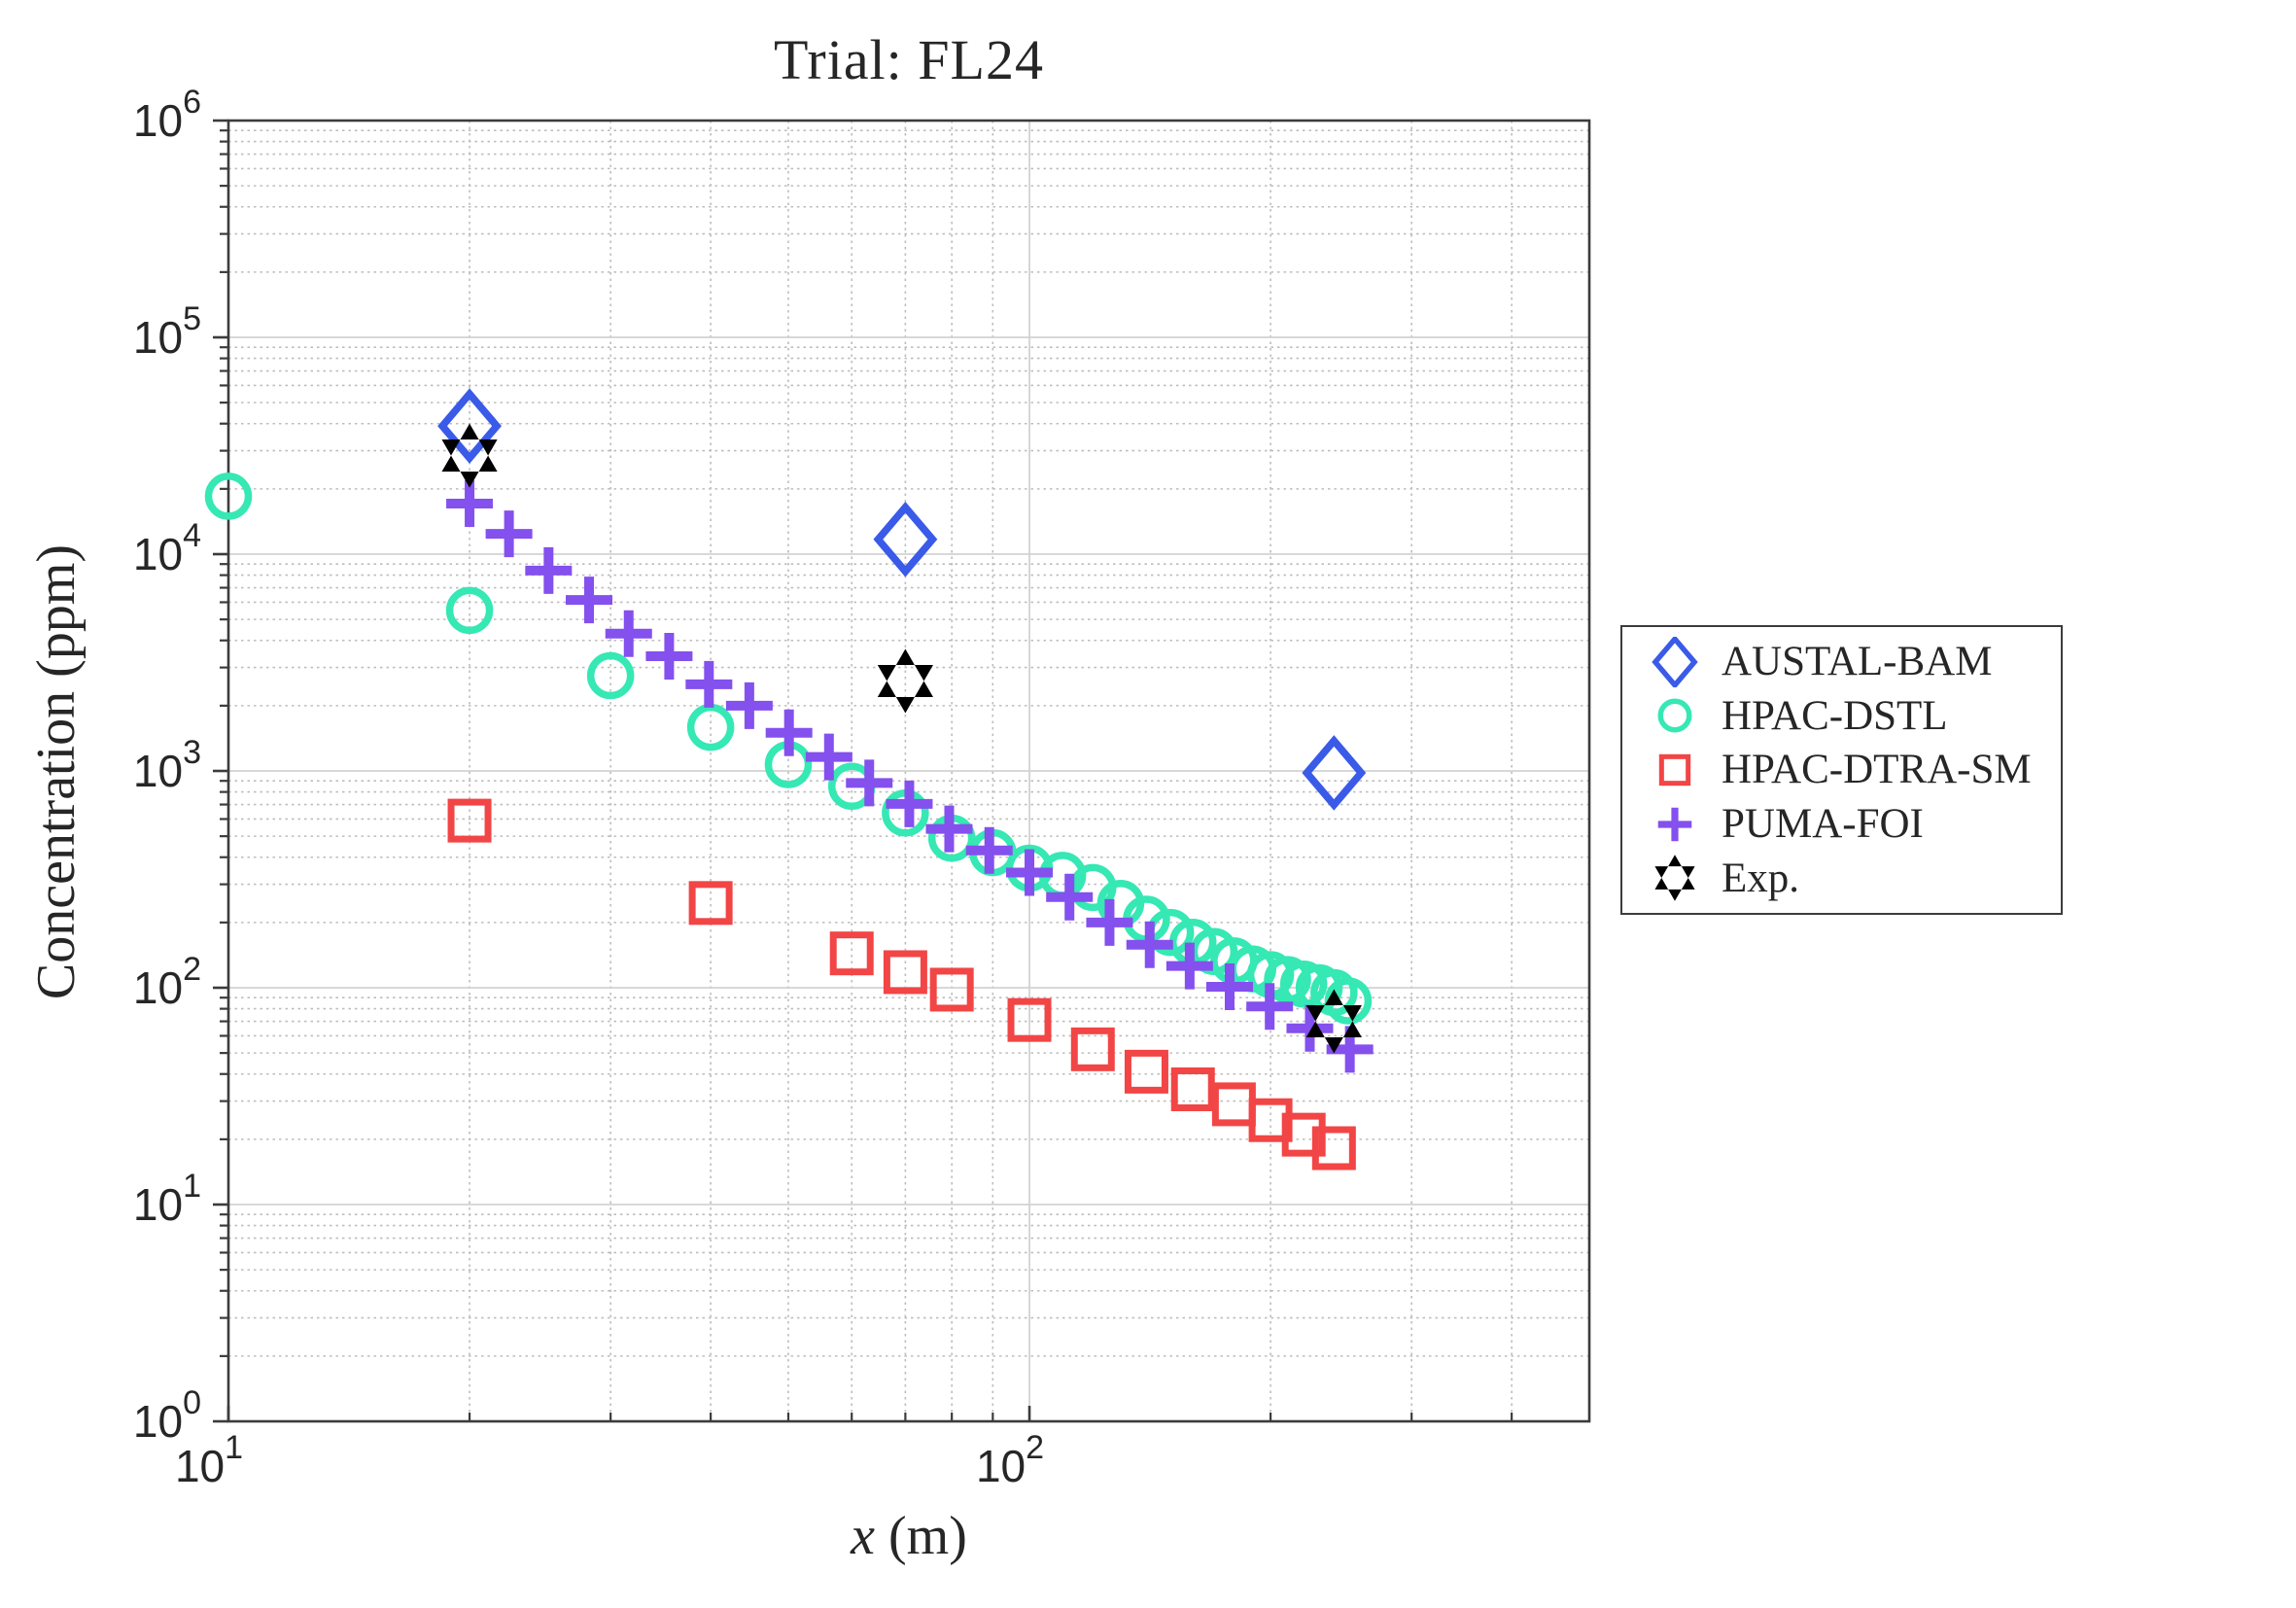  What do you see at coordinates (909, 59) in the screenshot?
I see `chart-title: Trial: FL24` at bounding box center [909, 59].